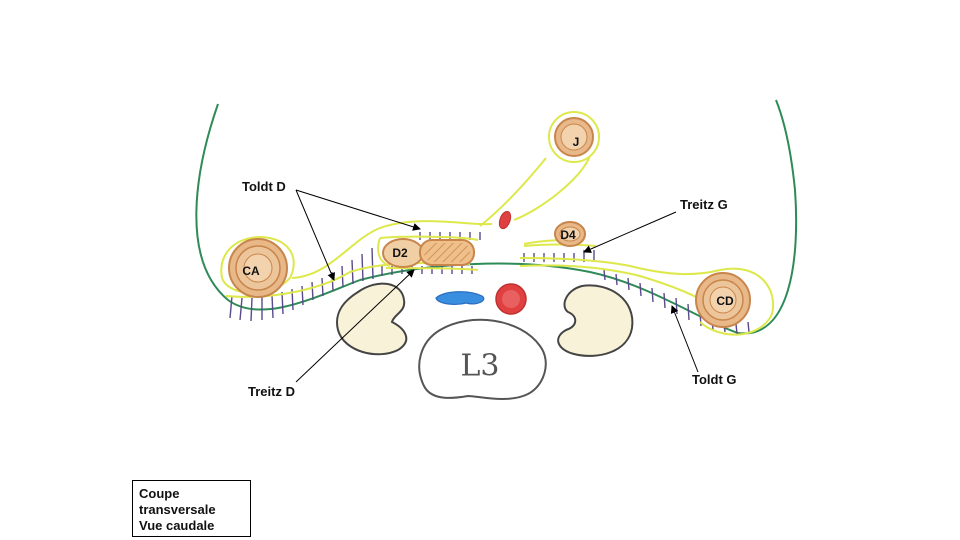  I want to click on colon-ascendens, so click(258, 268).